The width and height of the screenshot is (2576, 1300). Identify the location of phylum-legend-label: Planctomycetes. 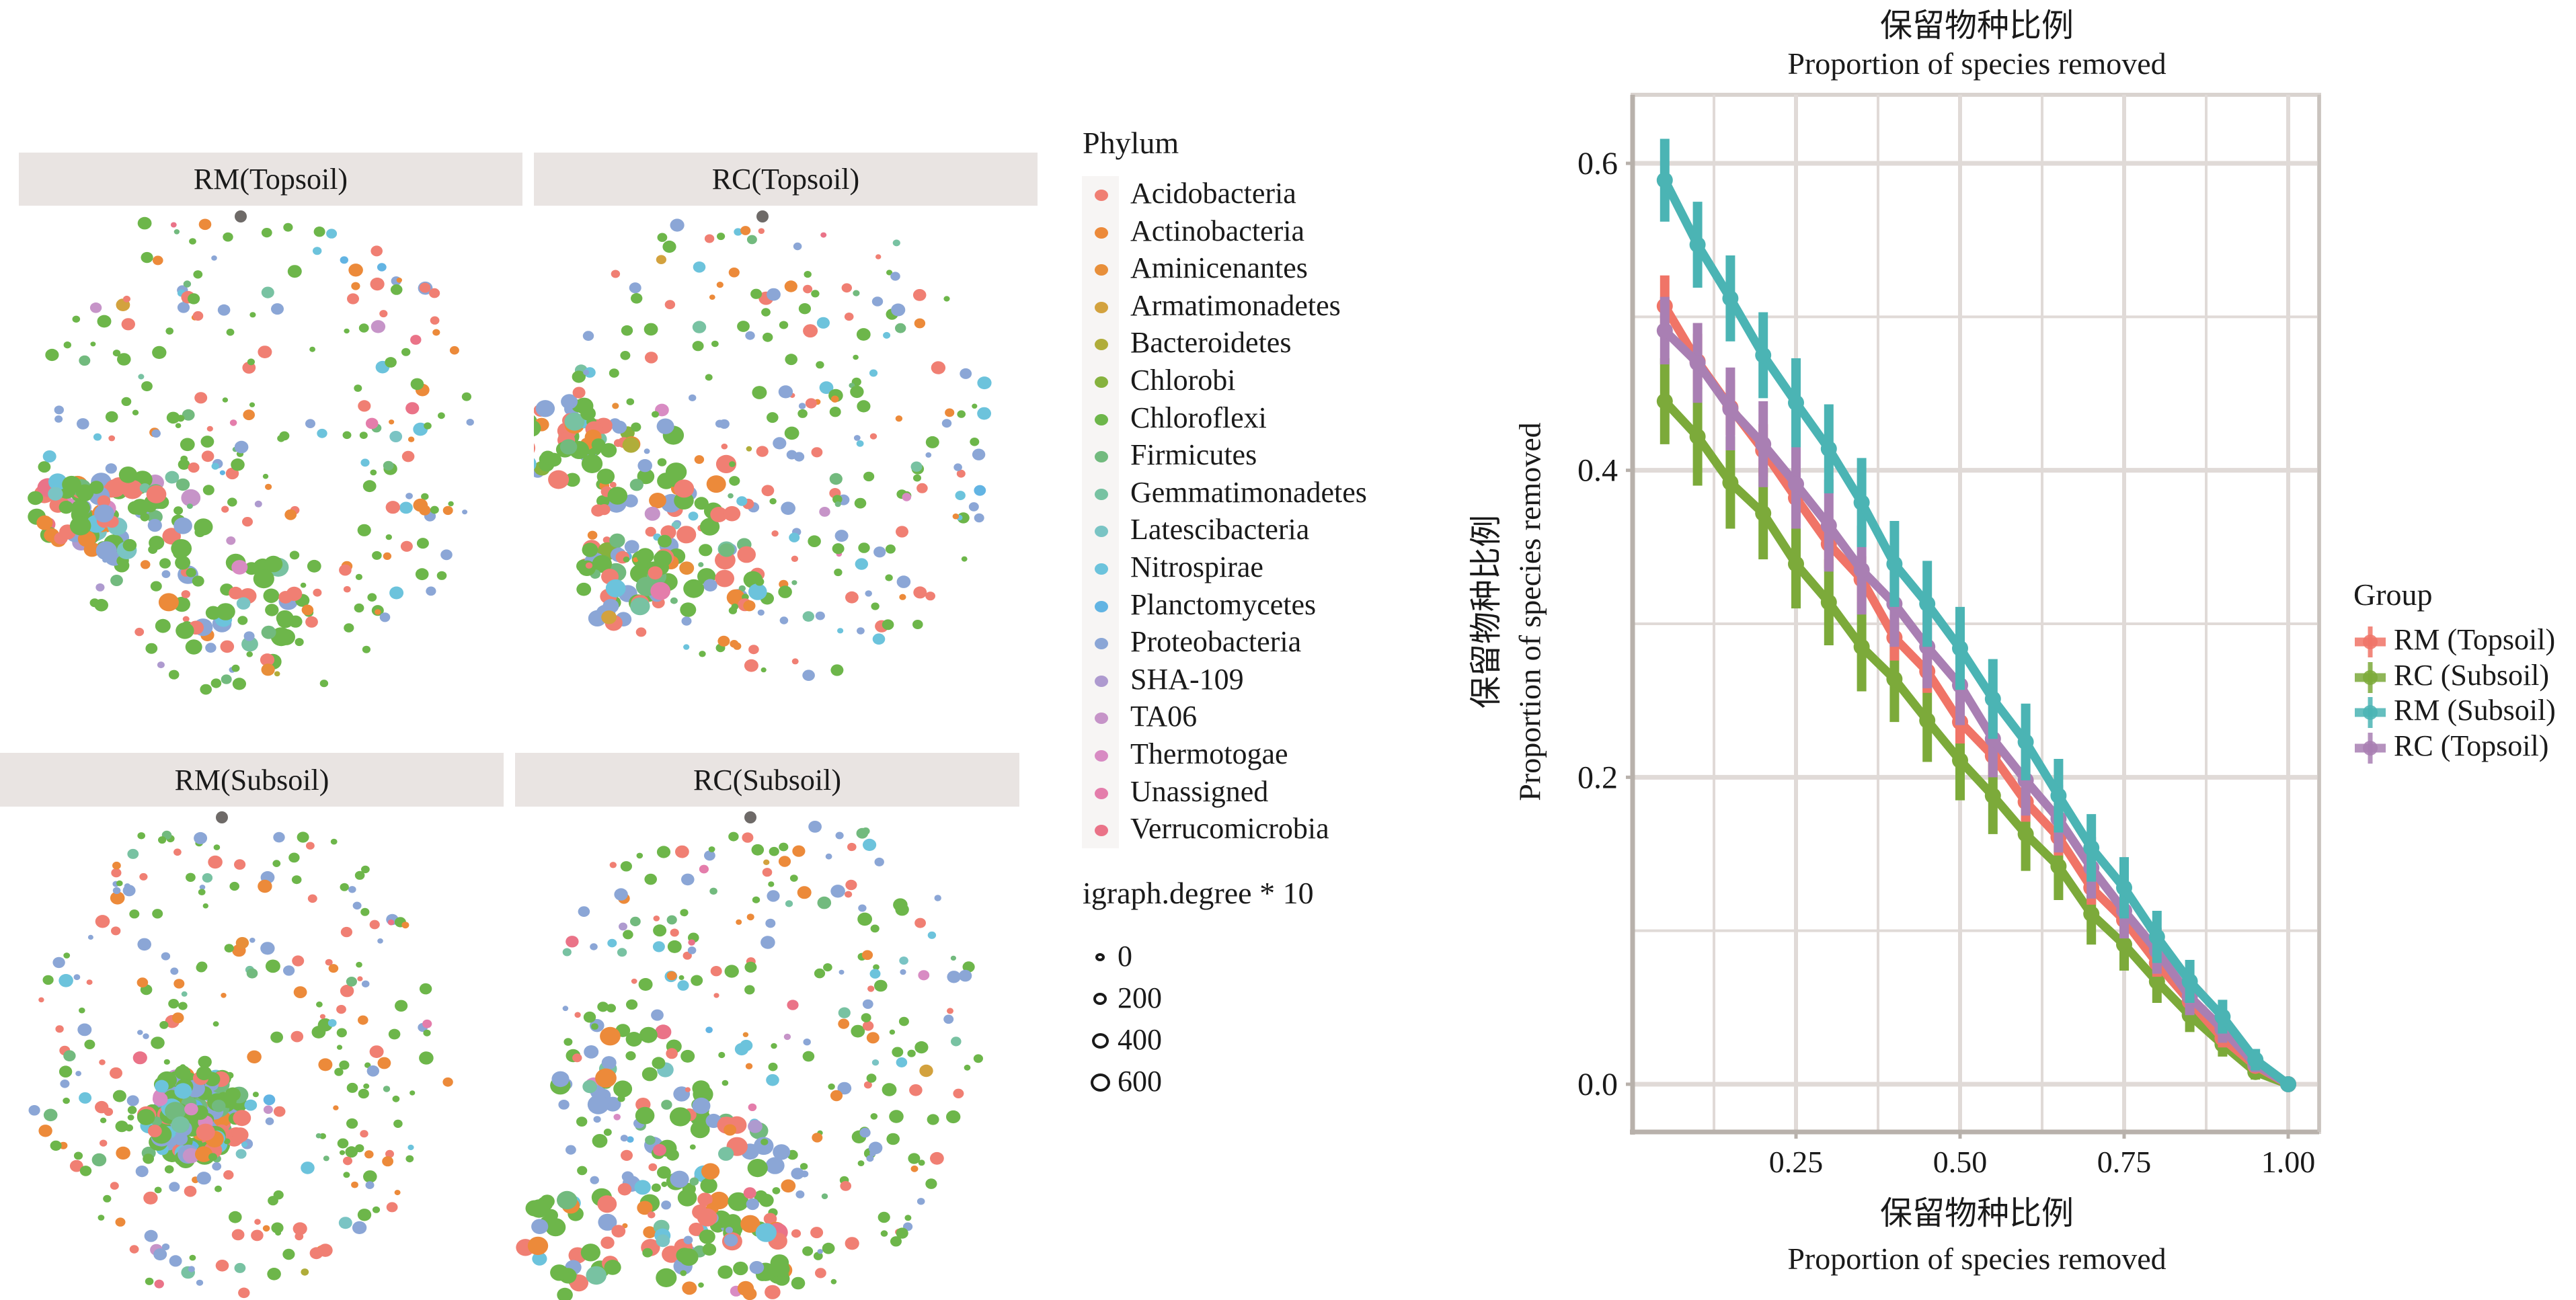
(1224, 604).